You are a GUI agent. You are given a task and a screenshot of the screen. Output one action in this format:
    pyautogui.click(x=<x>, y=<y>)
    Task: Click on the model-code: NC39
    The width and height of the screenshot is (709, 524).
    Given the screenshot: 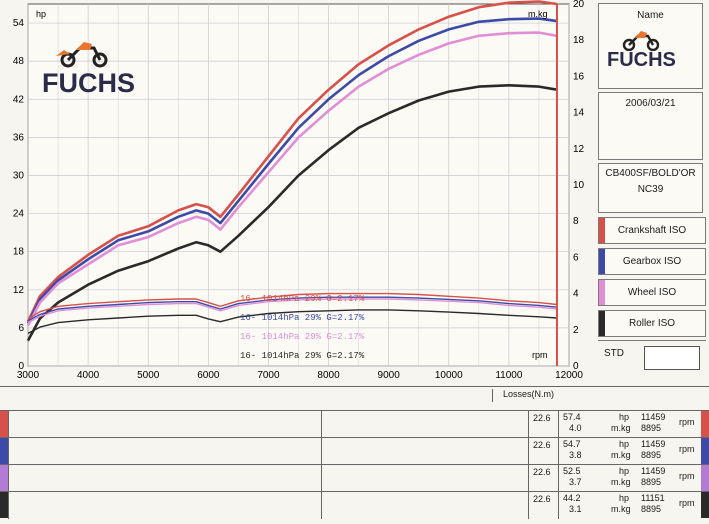 What is the action you would take?
    pyautogui.click(x=650, y=189)
    